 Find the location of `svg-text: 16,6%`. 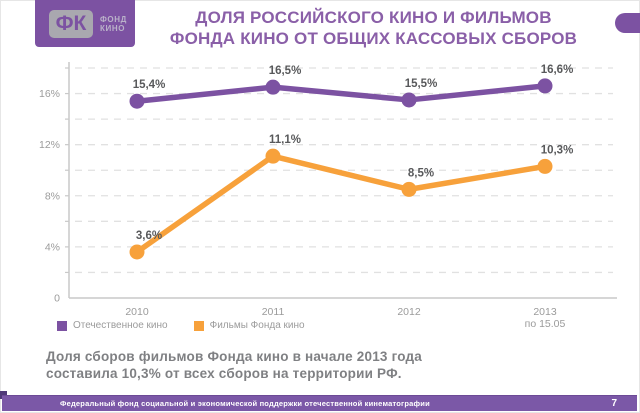

svg-text: 16,6% is located at coordinates (557, 70).